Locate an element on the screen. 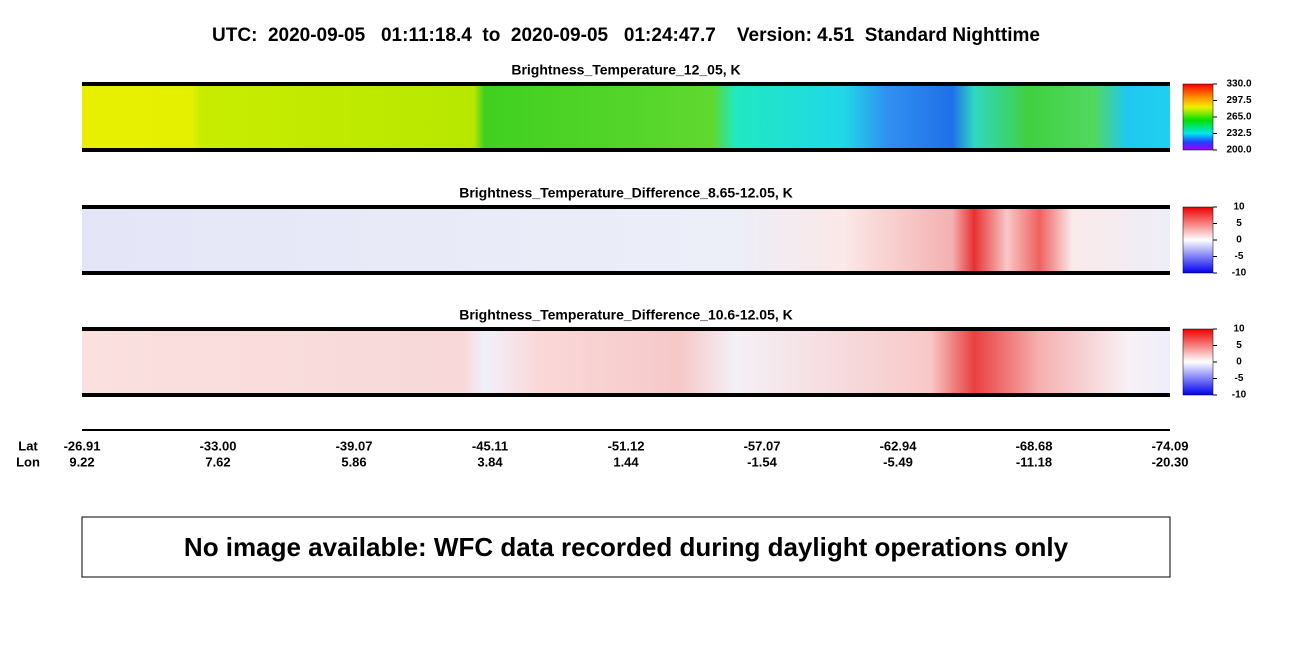 Image resolution: width=1300 pixels, height=667 pixels. message-box is located at coordinates (626, 547).